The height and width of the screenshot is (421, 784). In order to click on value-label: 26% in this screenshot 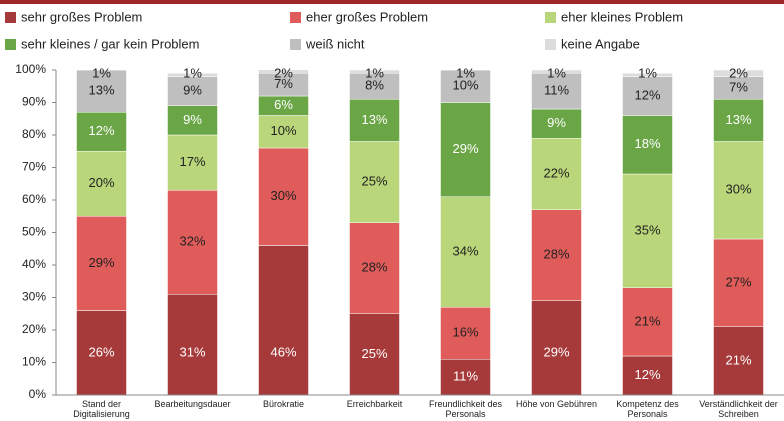, I will do `click(101, 351)`.